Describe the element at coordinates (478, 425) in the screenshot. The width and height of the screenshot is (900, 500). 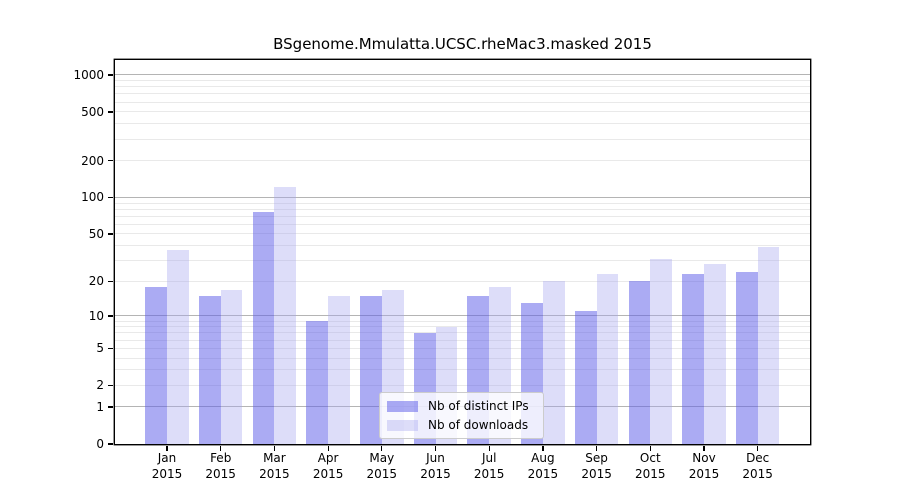
I see `legend-label-downloads: Nb of downloads` at that location.